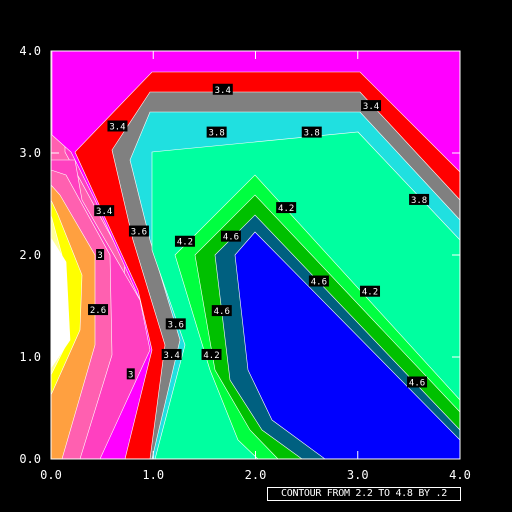 Image resolution: width=512 pixels, height=512 pixels. What do you see at coordinates (358, 475) in the screenshot?
I see `x-tick-label: 3.0` at bounding box center [358, 475].